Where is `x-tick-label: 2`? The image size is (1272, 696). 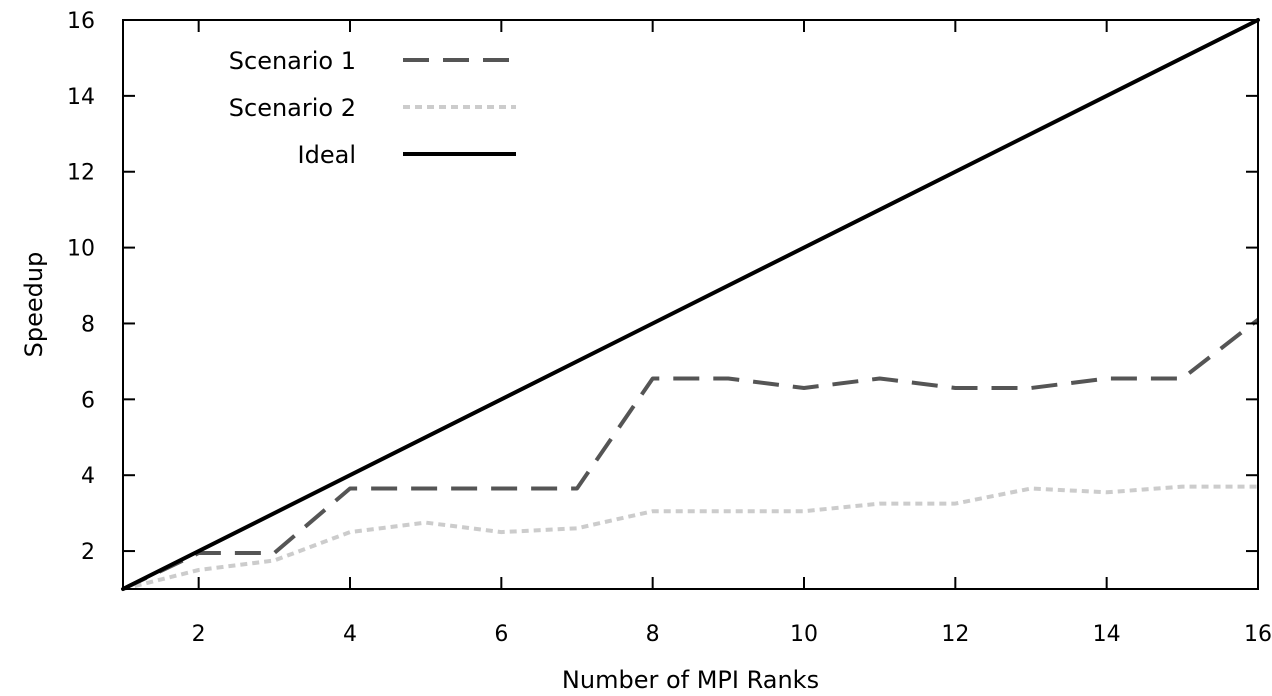 x-tick-label: 2 is located at coordinates (199, 634).